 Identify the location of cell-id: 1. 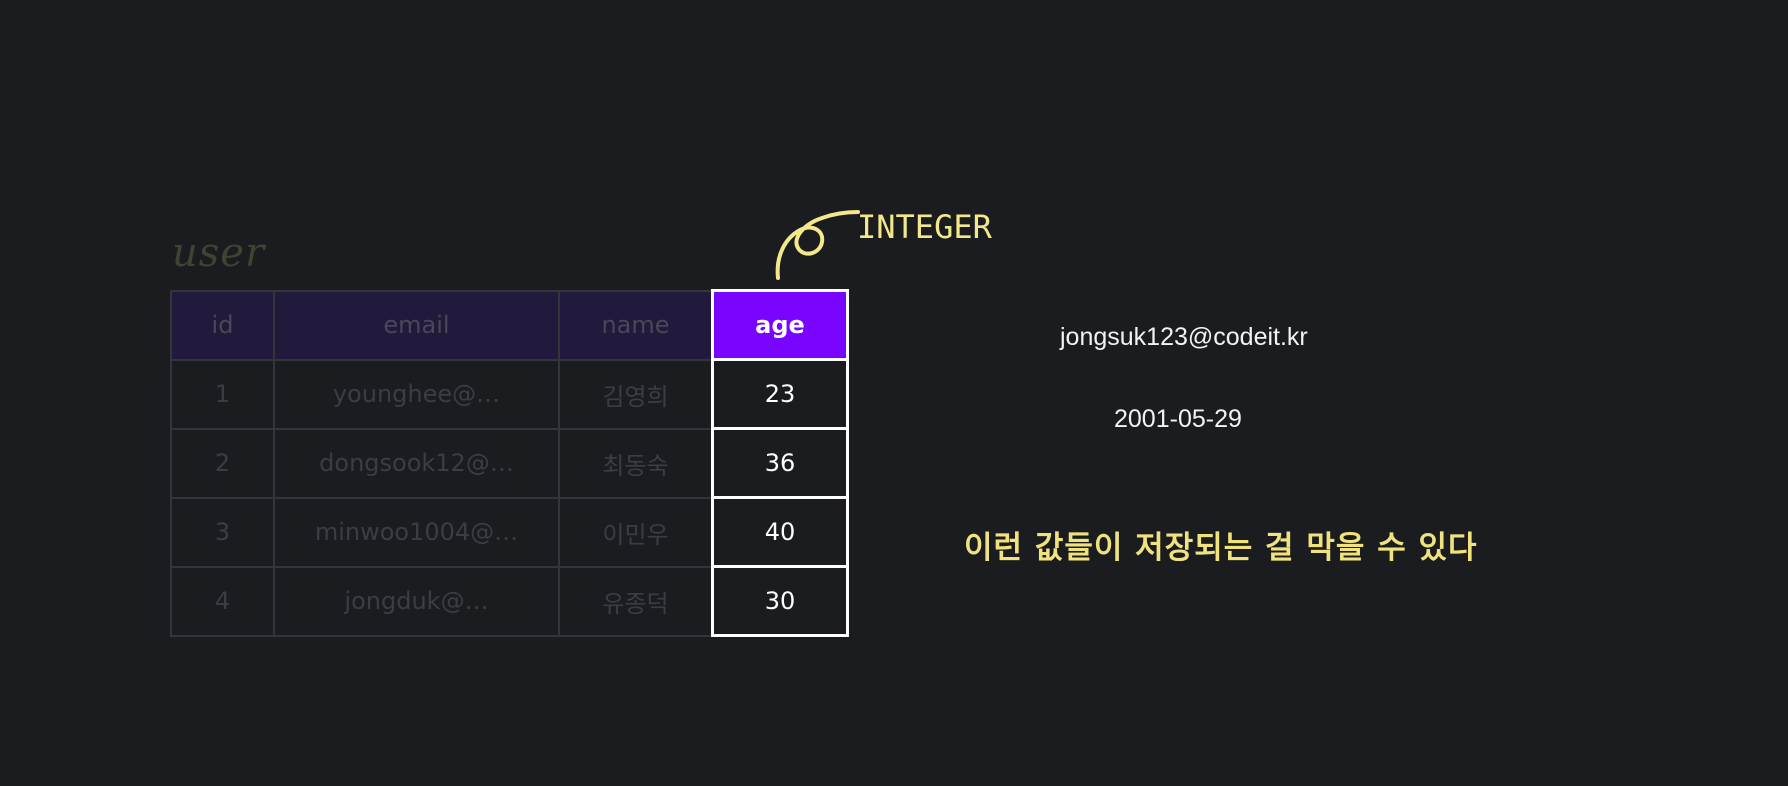
(222, 394).